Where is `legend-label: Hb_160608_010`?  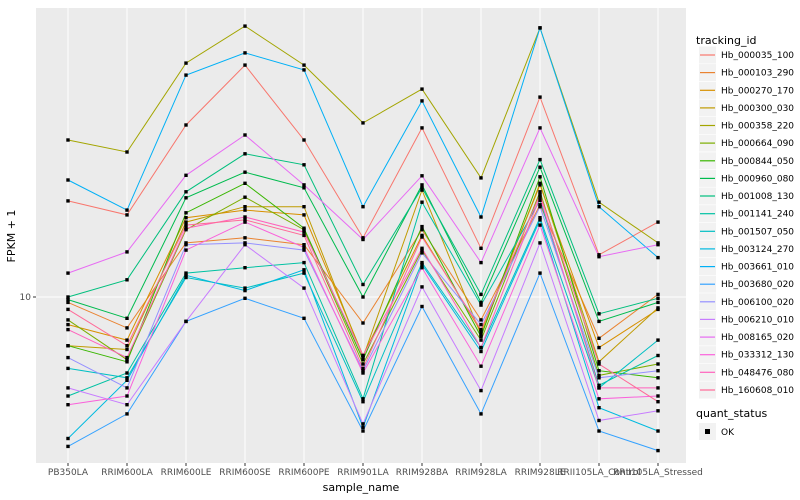
legend-label: Hb_160608_010 is located at coordinates (757, 391).